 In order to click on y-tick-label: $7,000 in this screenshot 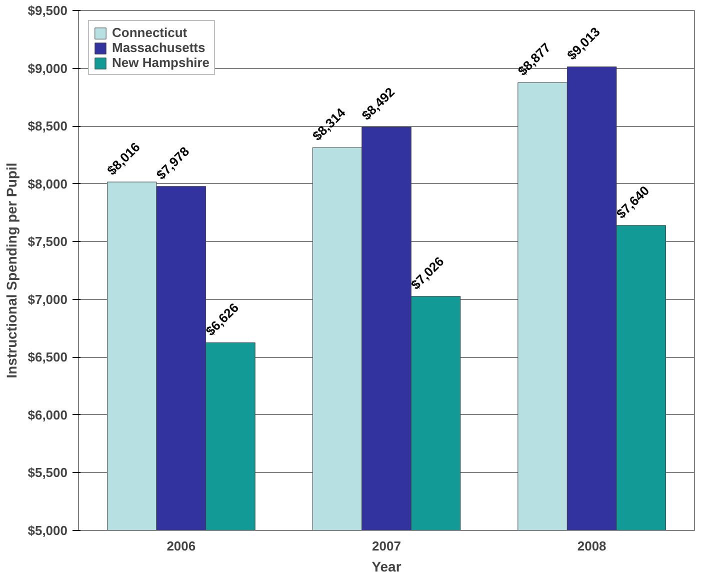, I will do `click(48, 299)`.